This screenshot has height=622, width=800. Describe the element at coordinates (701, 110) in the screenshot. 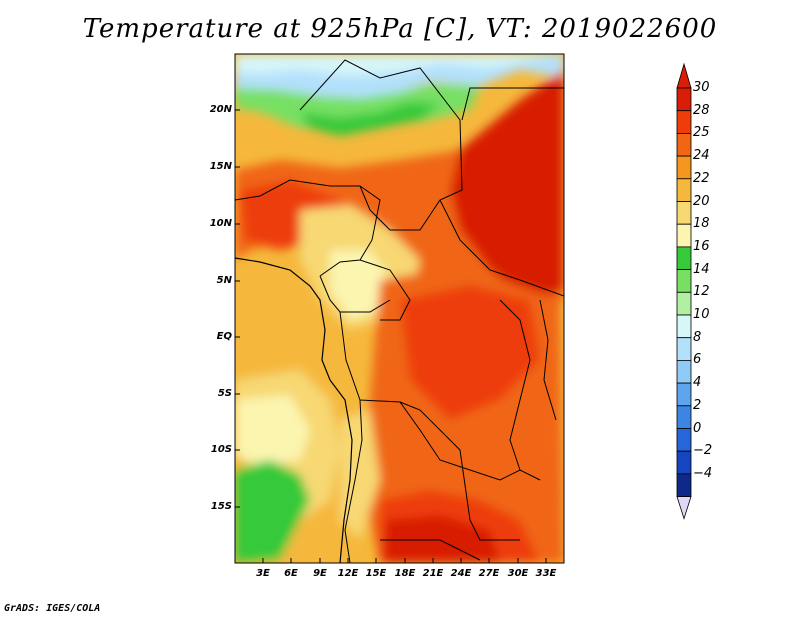

I see `colorbar-level-label: 28` at that location.